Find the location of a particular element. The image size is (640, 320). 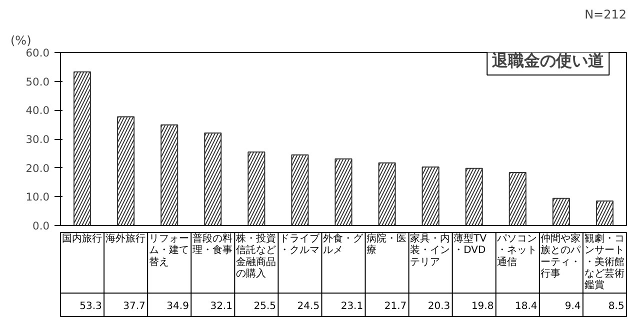

data-label: 23.1 is located at coordinates (352, 306).